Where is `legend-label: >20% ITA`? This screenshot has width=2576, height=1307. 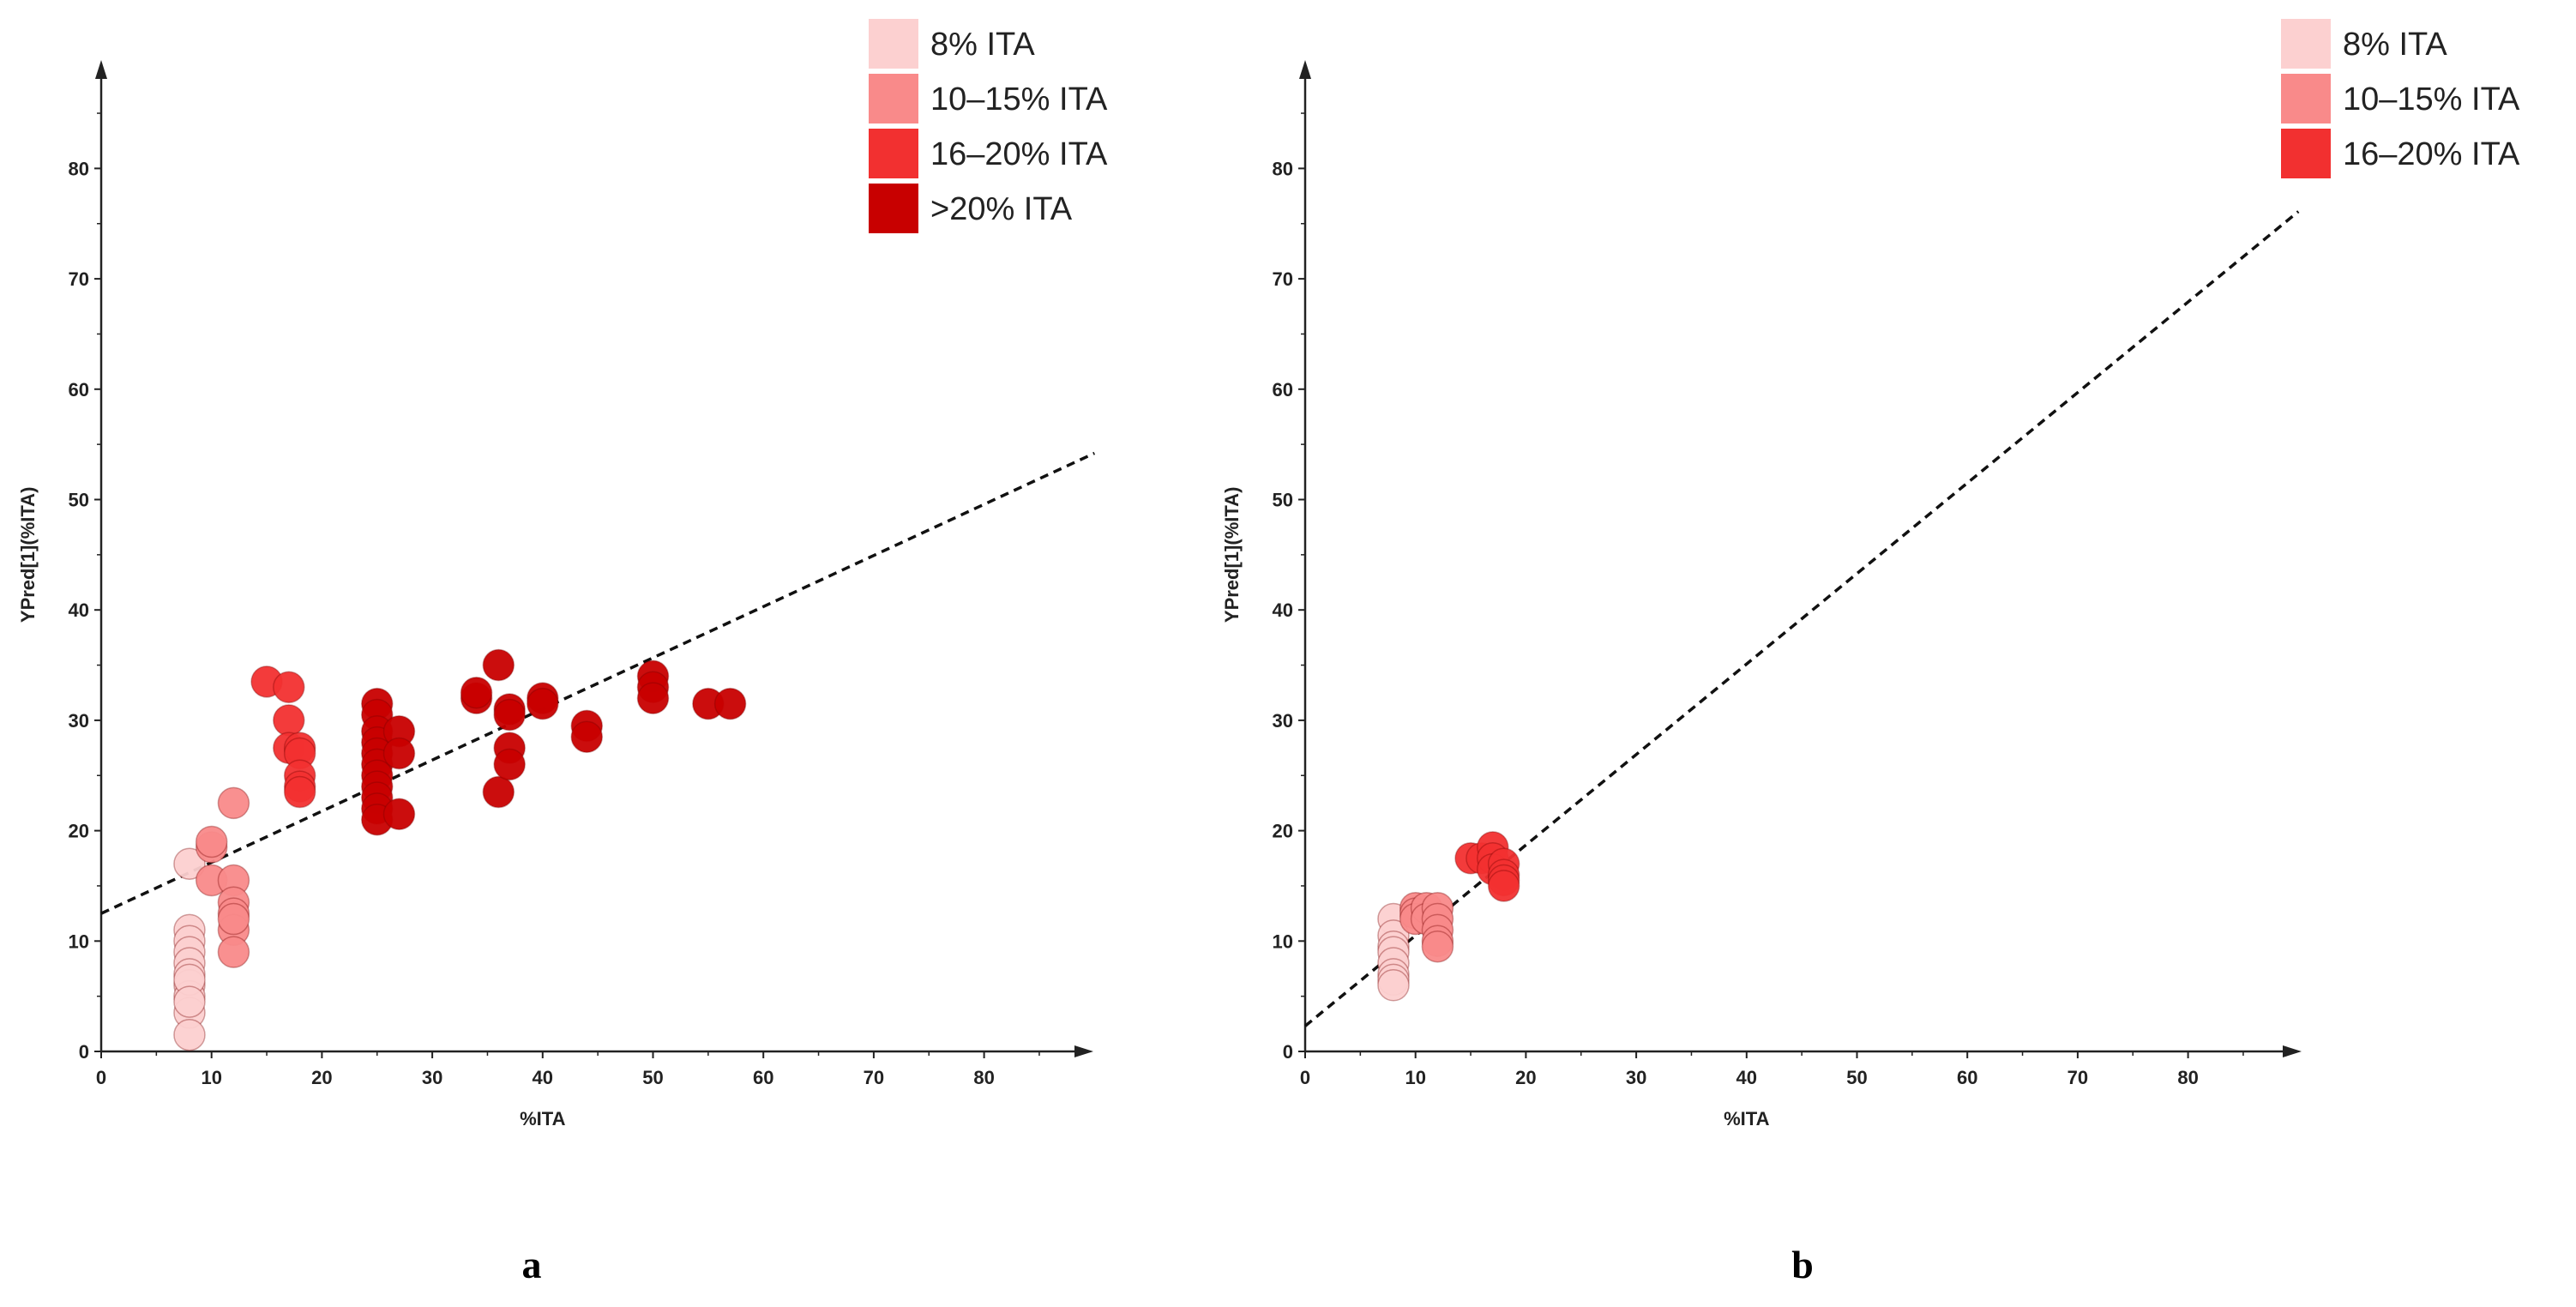
legend-label: >20% ITA is located at coordinates (1001, 209).